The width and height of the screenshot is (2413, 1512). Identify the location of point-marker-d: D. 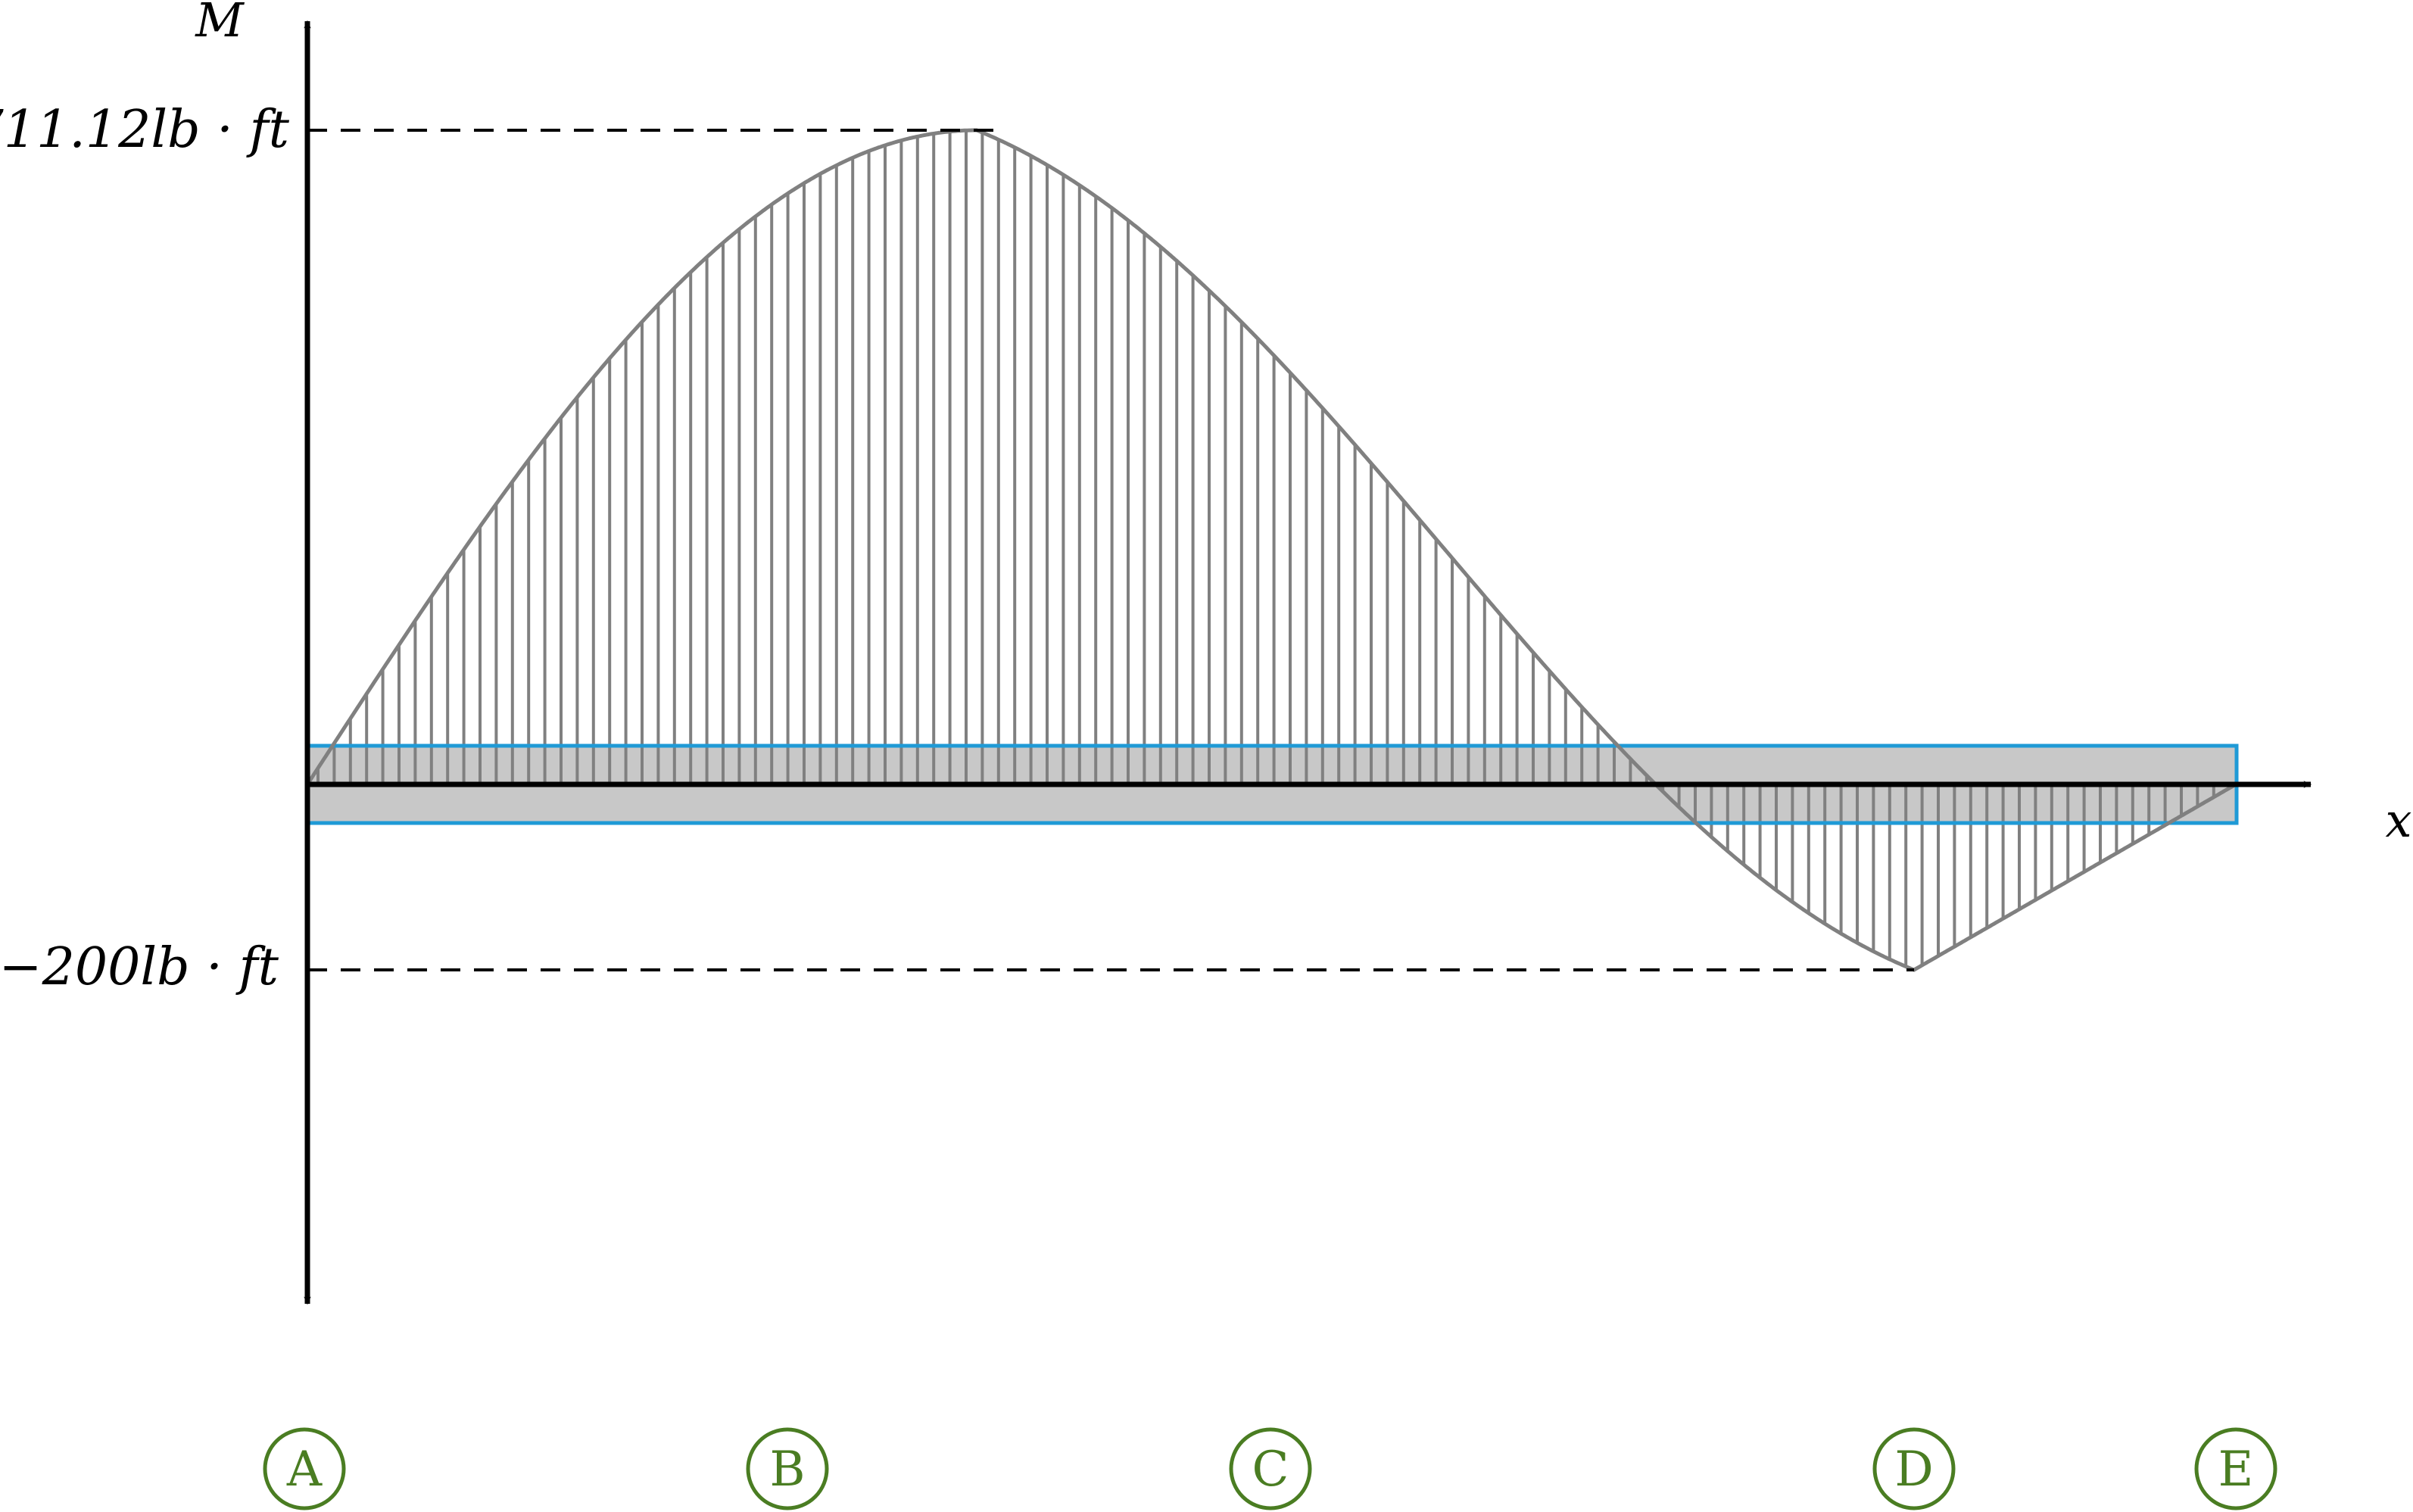
(1914, 1468).